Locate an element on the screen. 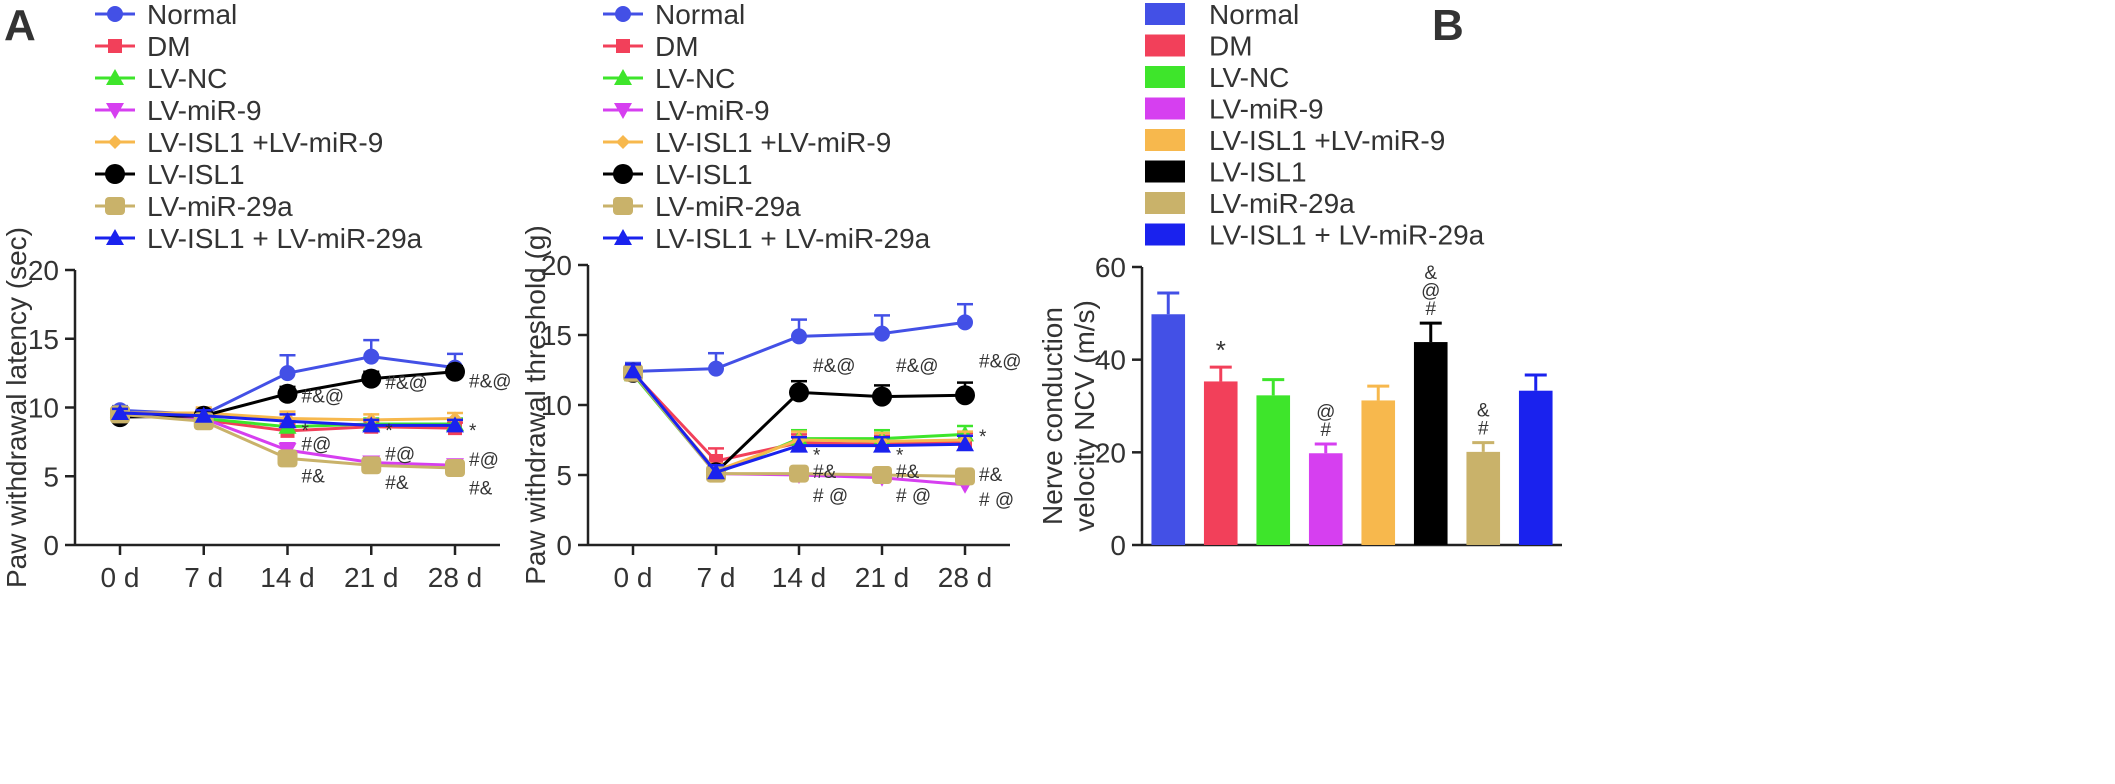 The height and width of the screenshot is (784, 2115). threshold-x-tick-label-14-d: 14 d is located at coordinates (799, 577).